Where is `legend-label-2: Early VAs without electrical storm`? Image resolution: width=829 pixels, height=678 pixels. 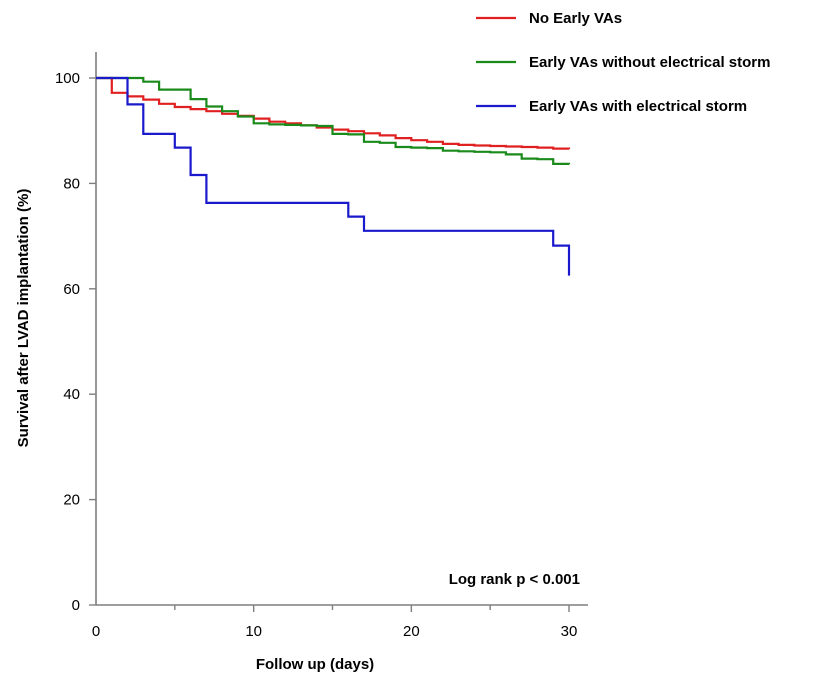
legend-label-2: Early VAs without electrical storm is located at coordinates (649, 62).